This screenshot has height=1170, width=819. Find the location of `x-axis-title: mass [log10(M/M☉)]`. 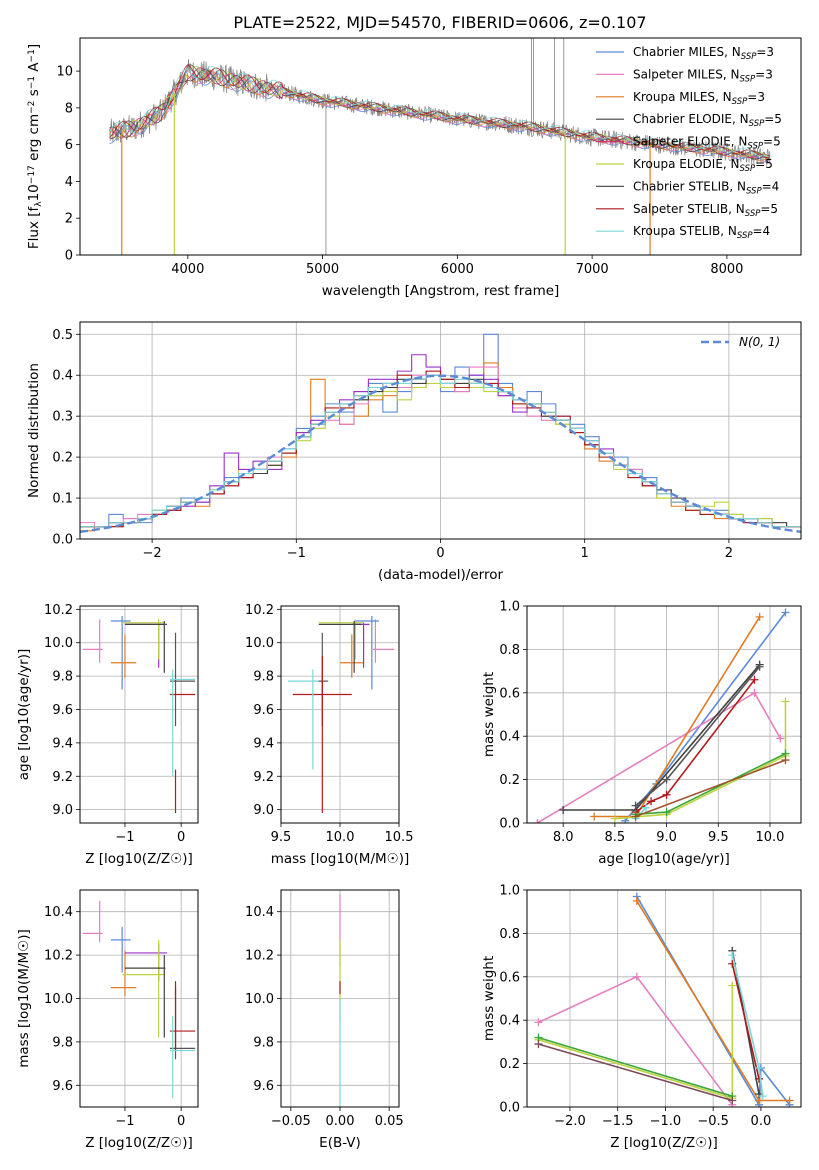

x-axis-title: mass [log10(M/M☉)] is located at coordinates (340, 859).